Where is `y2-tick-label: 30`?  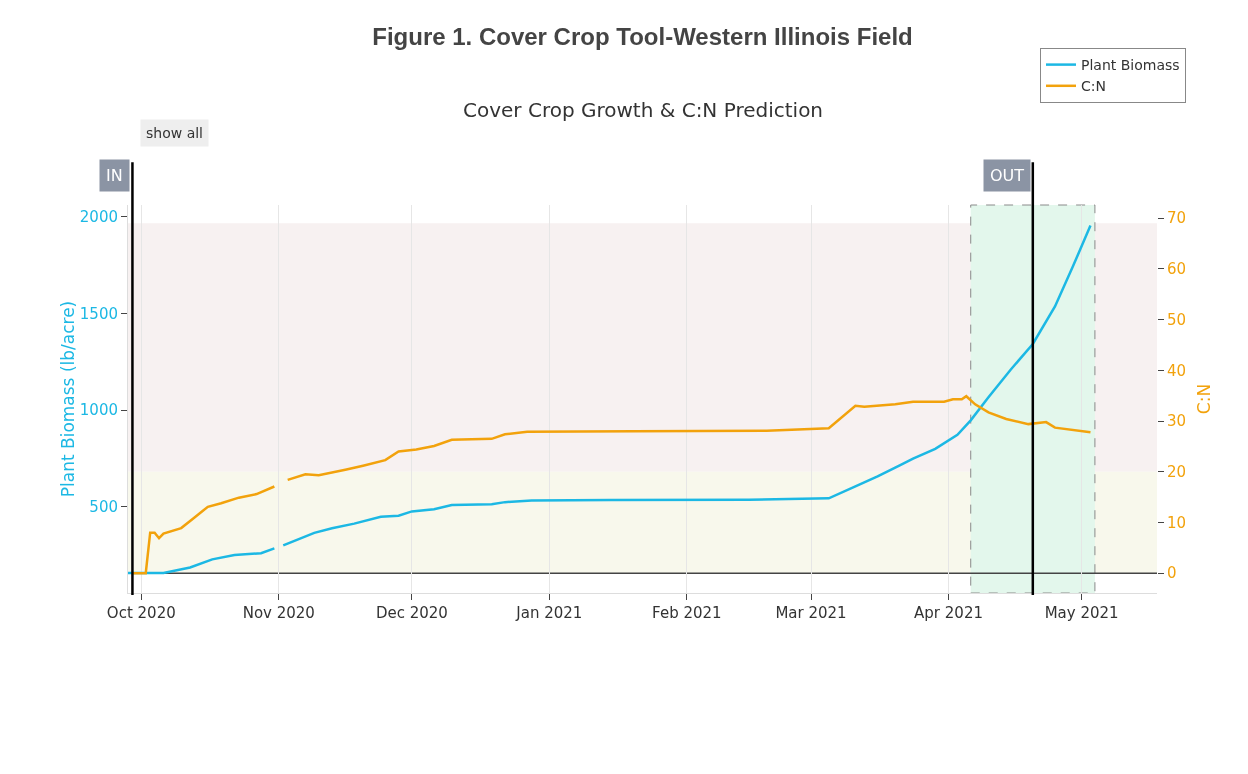
y2-tick-label: 30 is located at coordinates (1177, 421).